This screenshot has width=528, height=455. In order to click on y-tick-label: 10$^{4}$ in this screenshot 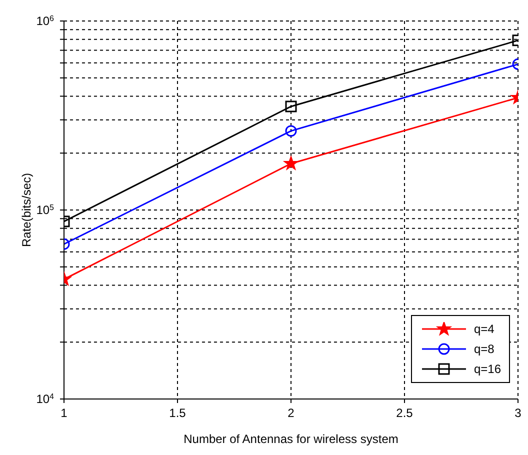, I will do `click(45, 399)`.